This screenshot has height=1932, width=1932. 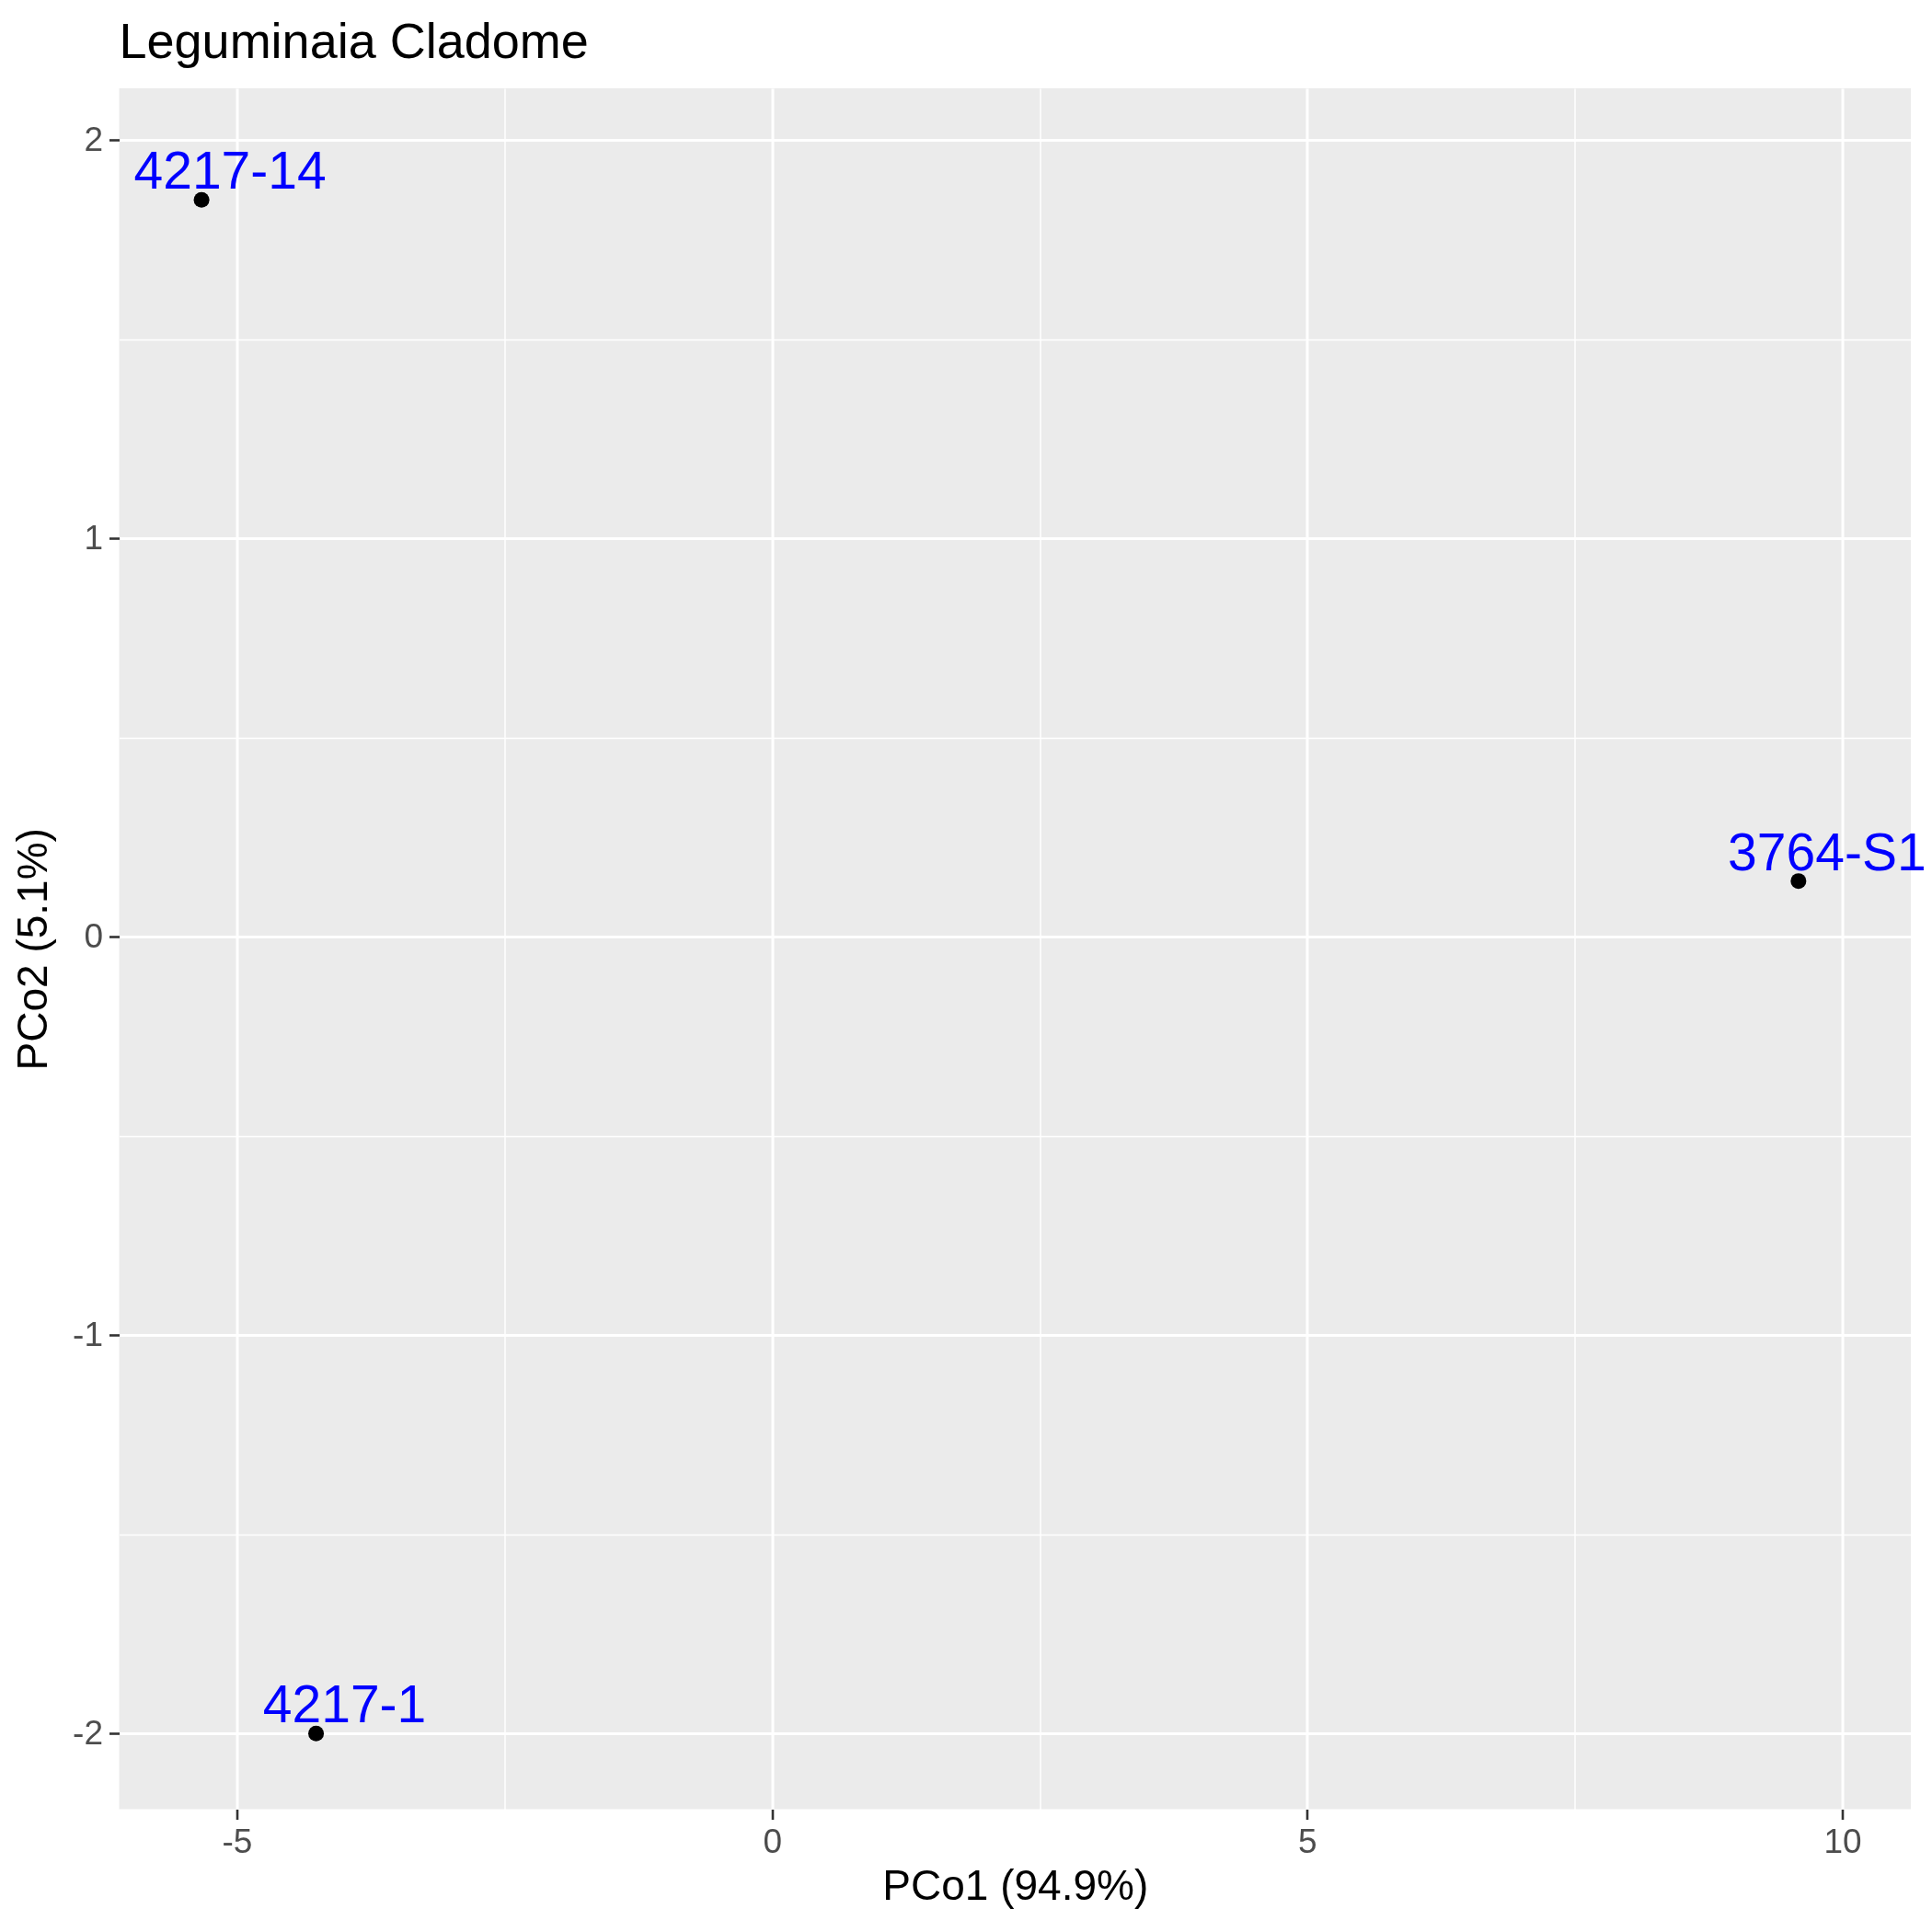 I want to click on x-axis-title: PCo1 (94.9%), so click(x=1016, y=1885).